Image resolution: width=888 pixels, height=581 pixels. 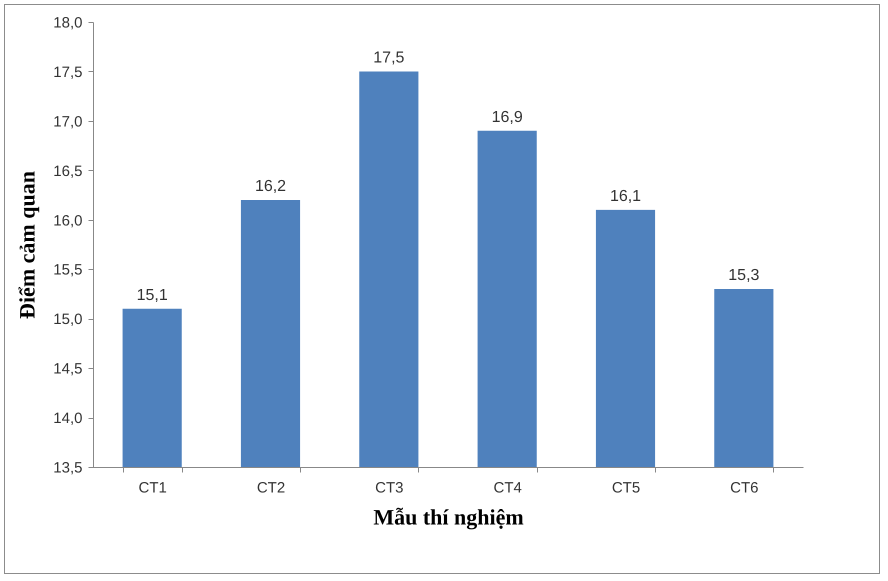 I want to click on data-label: 16,9, so click(x=507, y=117).